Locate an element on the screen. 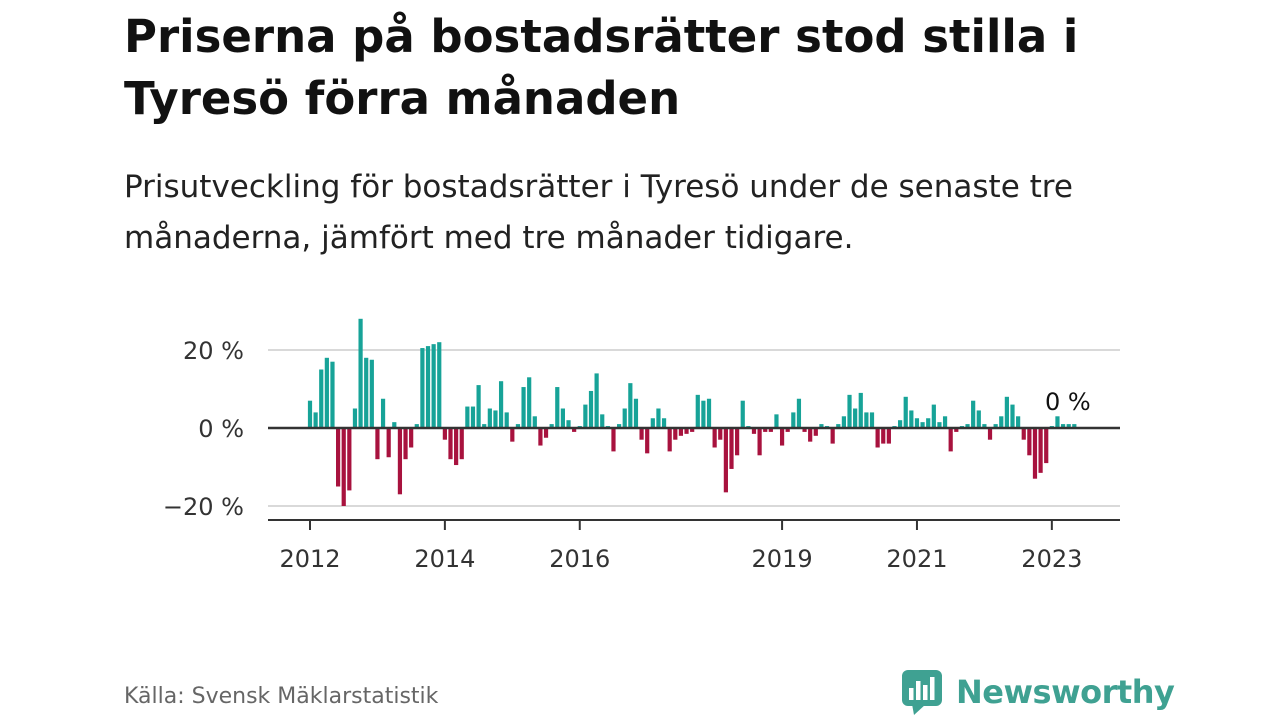 The height and width of the screenshot is (720, 1280). bar-chart-speech-bubble-icon is located at coordinates (922, 692).